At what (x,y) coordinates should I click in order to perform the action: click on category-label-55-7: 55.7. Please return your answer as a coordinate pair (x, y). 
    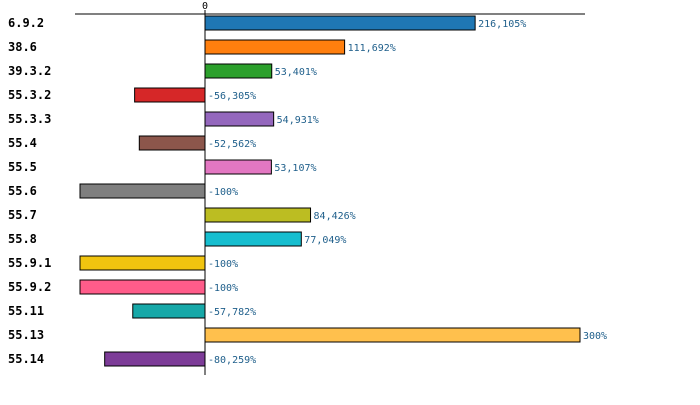
    Looking at the image, I should click on (22, 215).